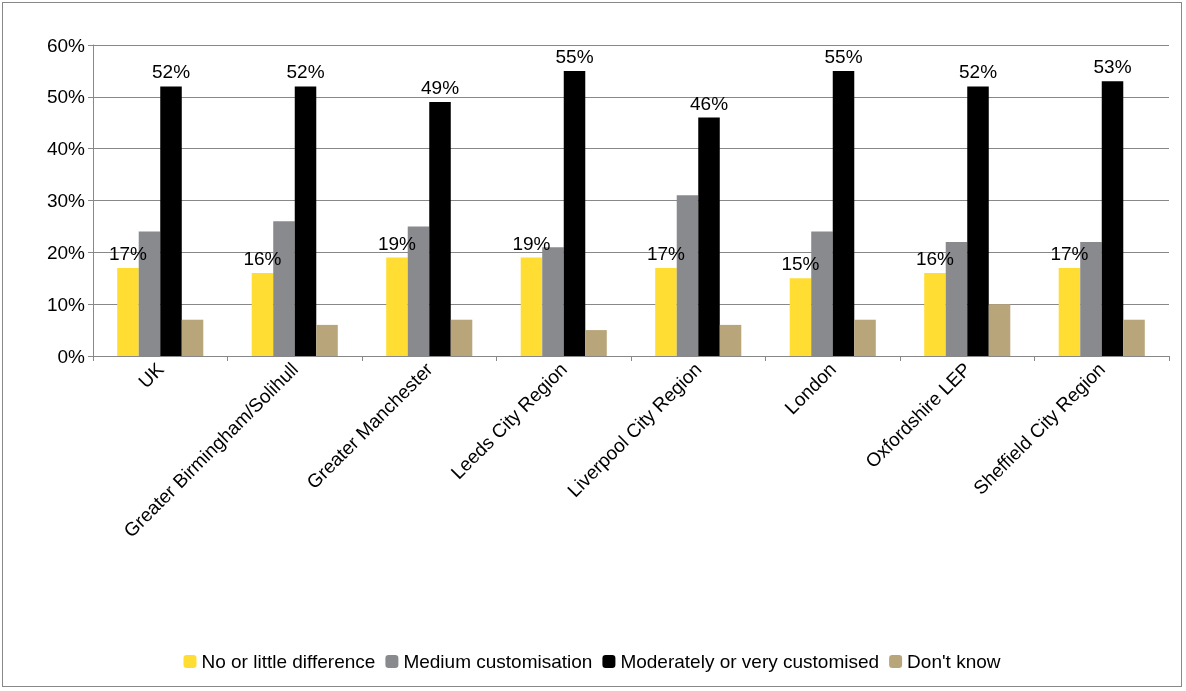 This screenshot has height=691, width=1186. Describe the element at coordinates (750, 661) in the screenshot. I see `legend-label: Moderately or very customised` at that location.